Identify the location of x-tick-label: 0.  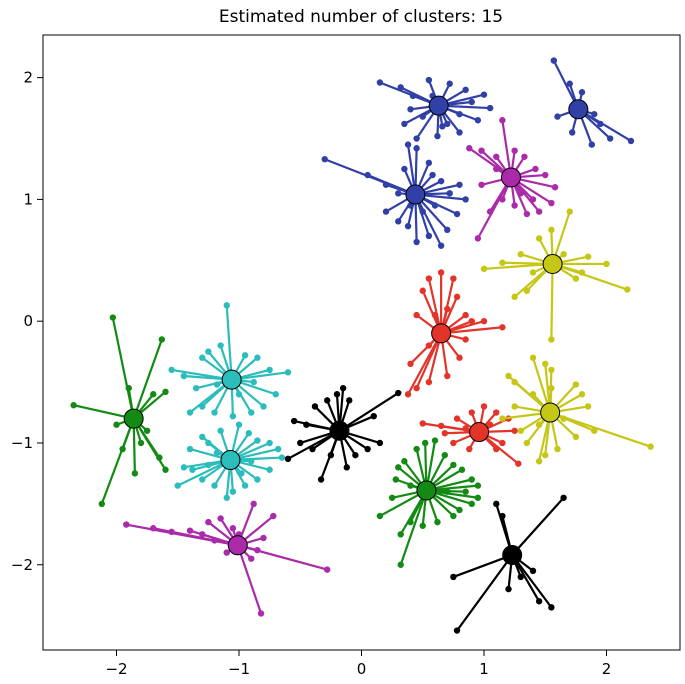
(362, 669).